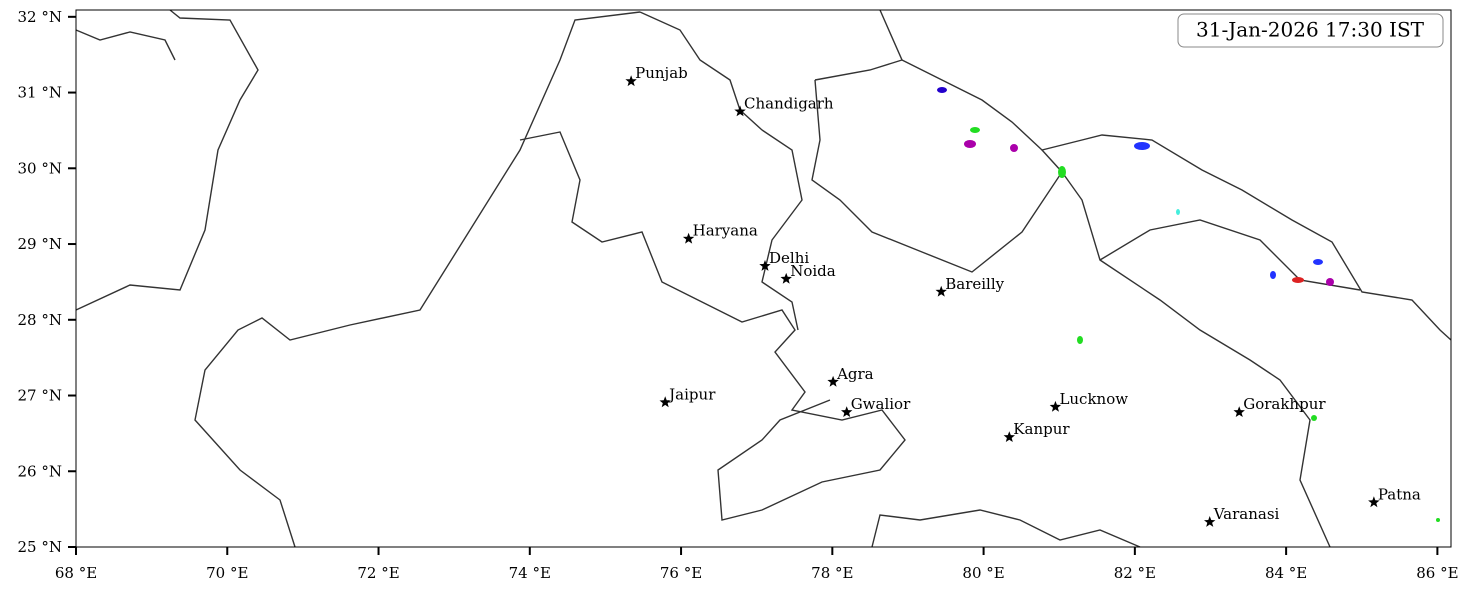  I want to click on timestamp-box, so click(1310, 30).